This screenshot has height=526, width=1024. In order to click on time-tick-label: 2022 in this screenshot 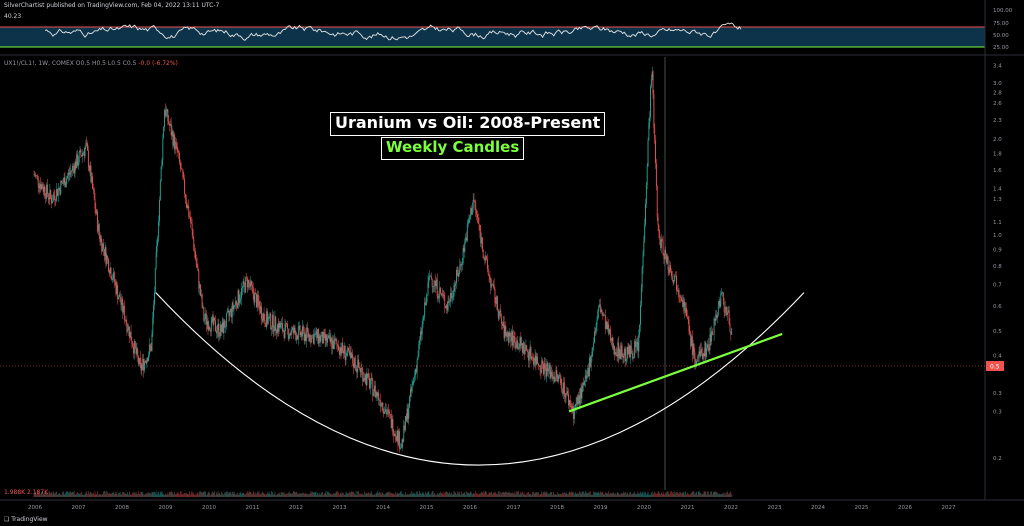, I will do `click(731, 508)`.